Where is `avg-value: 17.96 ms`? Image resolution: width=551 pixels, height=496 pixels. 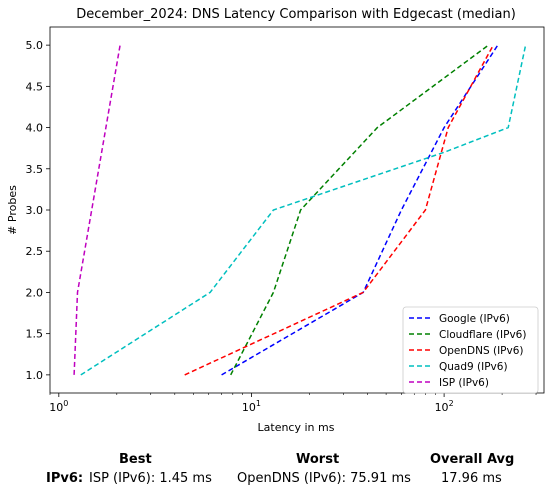 avg-value: 17.96 ms is located at coordinates (471, 478).